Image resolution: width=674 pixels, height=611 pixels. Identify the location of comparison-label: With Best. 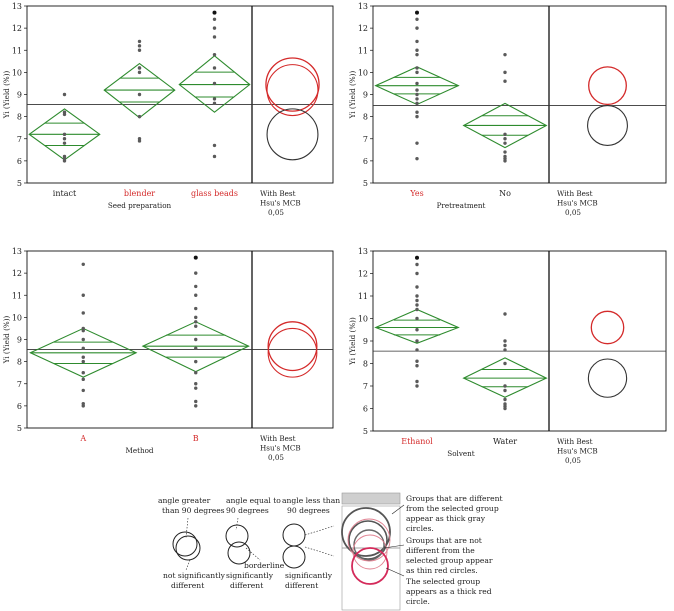
(278, 438).